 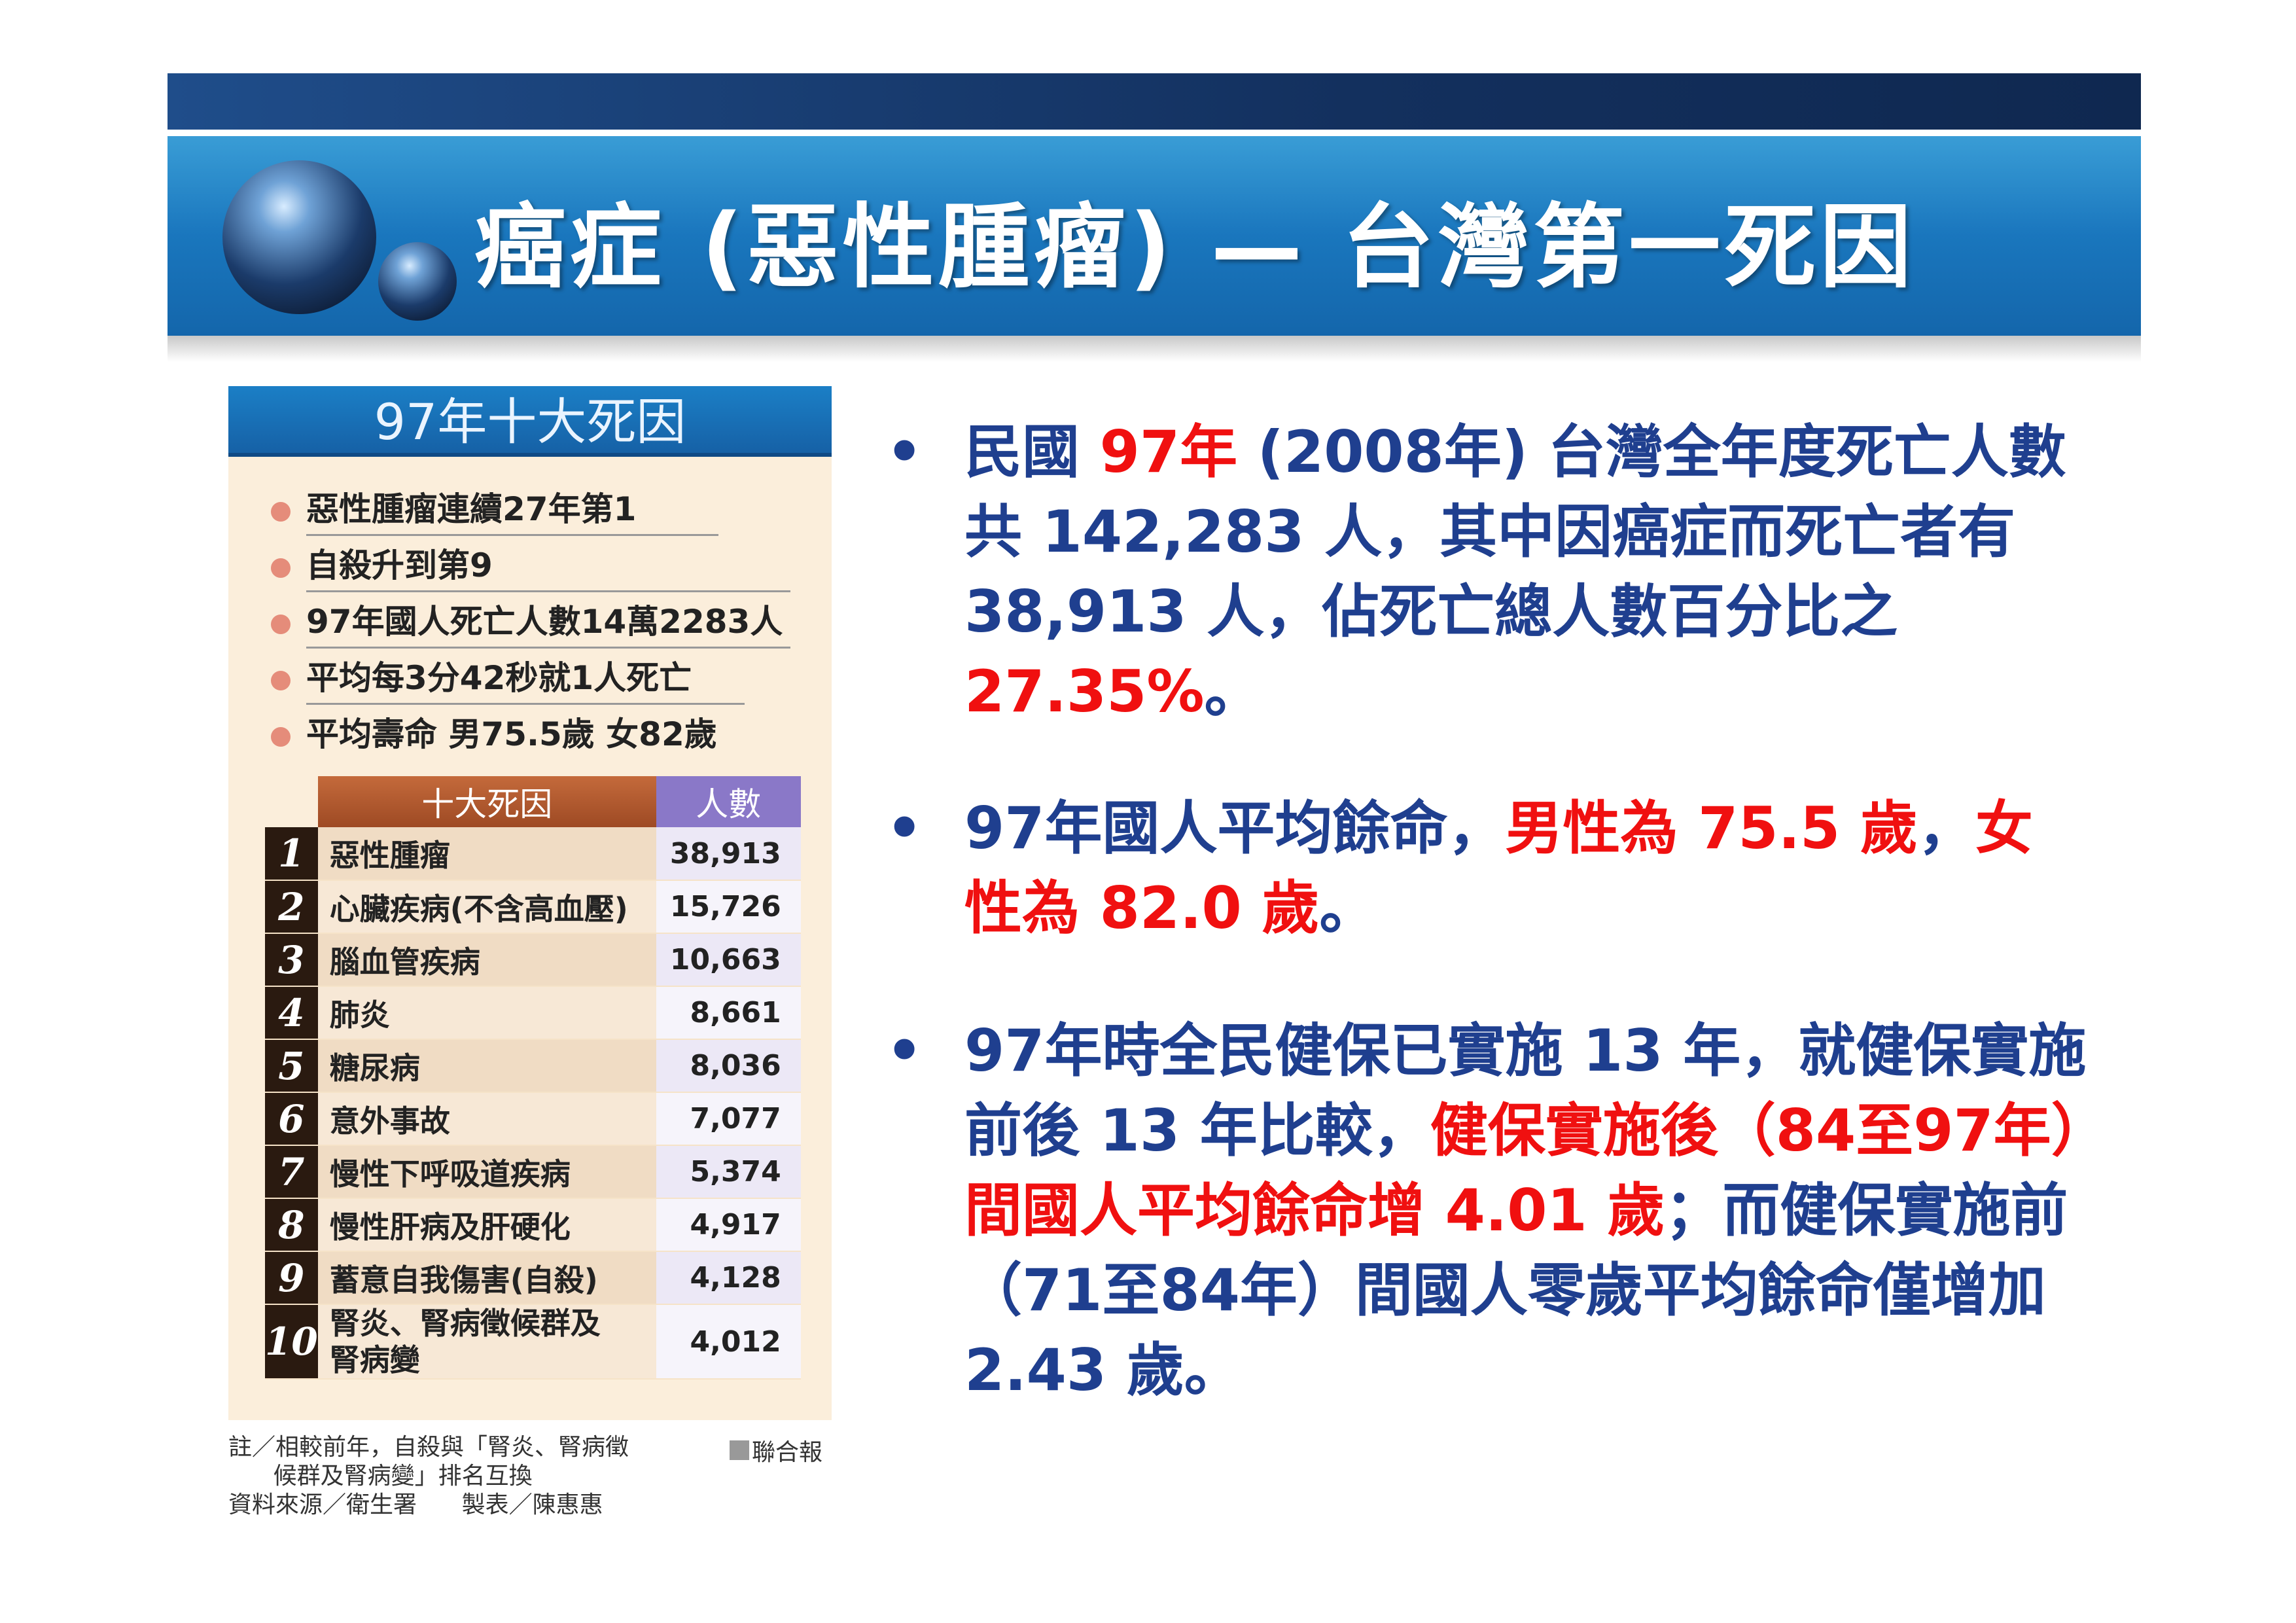 What do you see at coordinates (1525, 1090) in the screenshot?
I see `bullet-text-segment: 97年時全民健保已實施 13 年，就健保實施前後 13 年比較，` at bounding box center [1525, 1090].